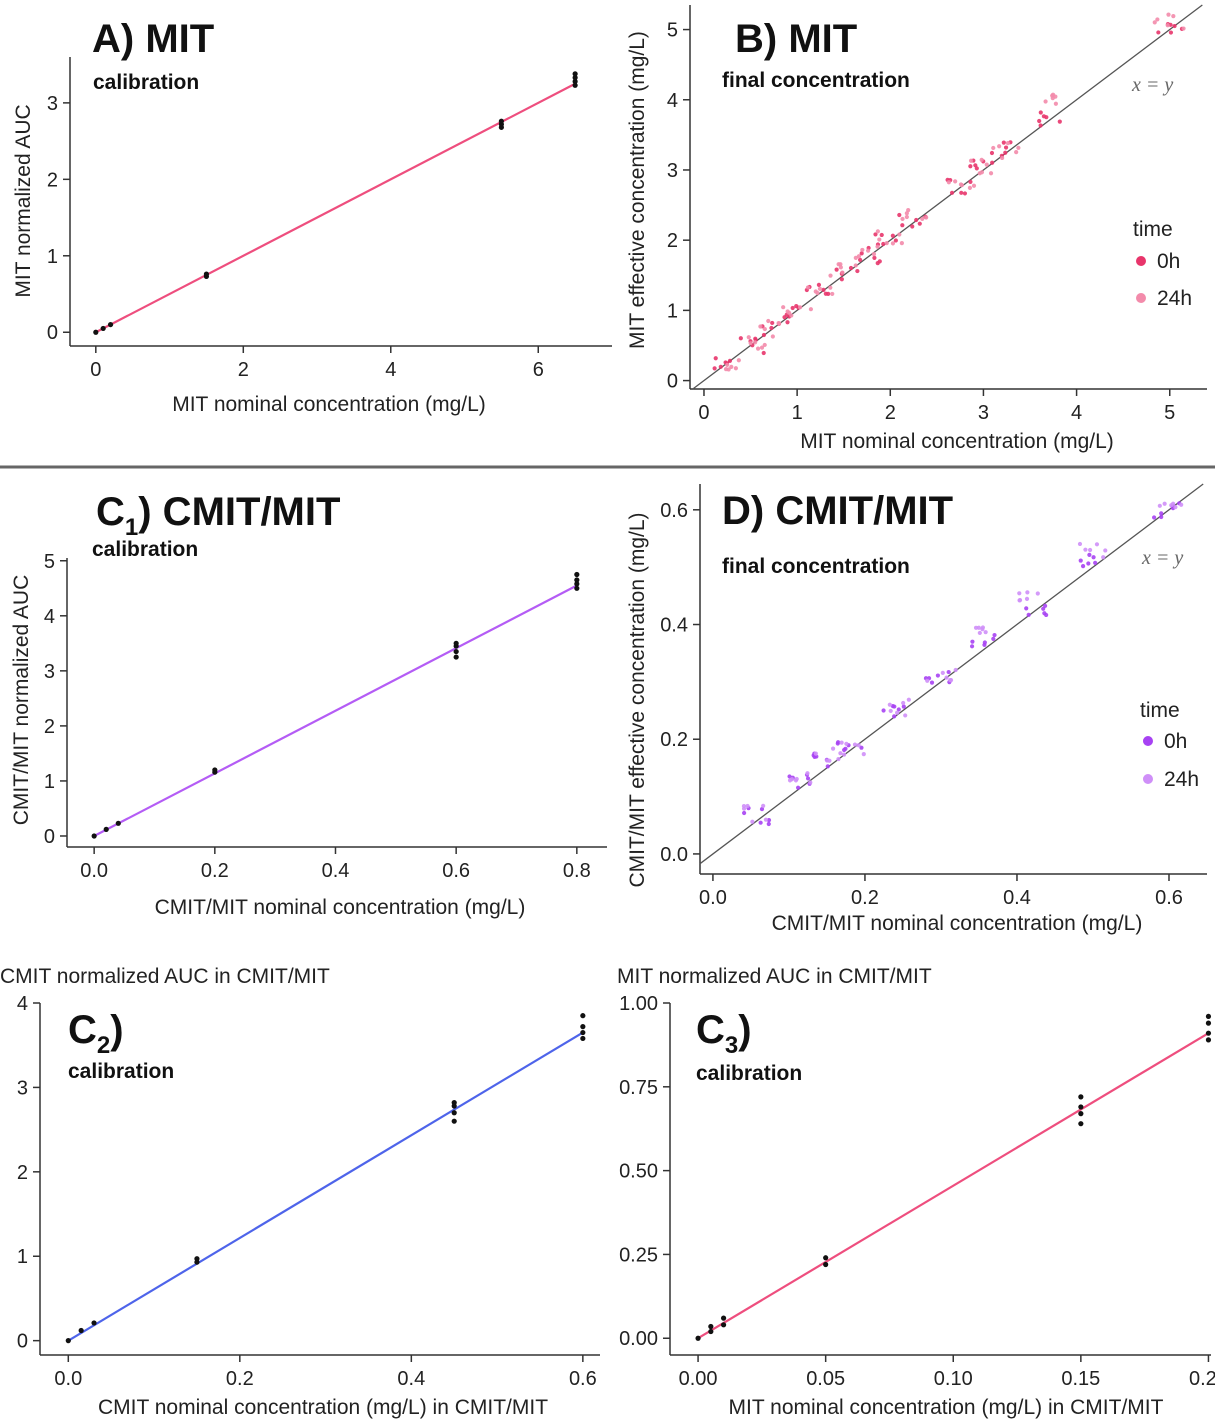 The height and width of the screenshot is (1419, 1215). I want to click on y-tick-label: 0.2, so click(674, 740).